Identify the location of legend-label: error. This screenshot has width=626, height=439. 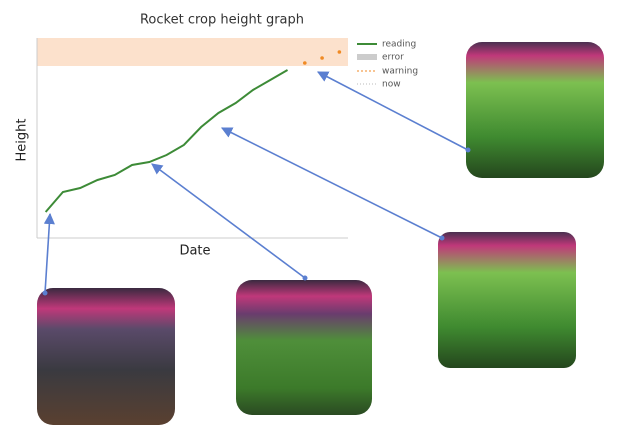
(393, 58).